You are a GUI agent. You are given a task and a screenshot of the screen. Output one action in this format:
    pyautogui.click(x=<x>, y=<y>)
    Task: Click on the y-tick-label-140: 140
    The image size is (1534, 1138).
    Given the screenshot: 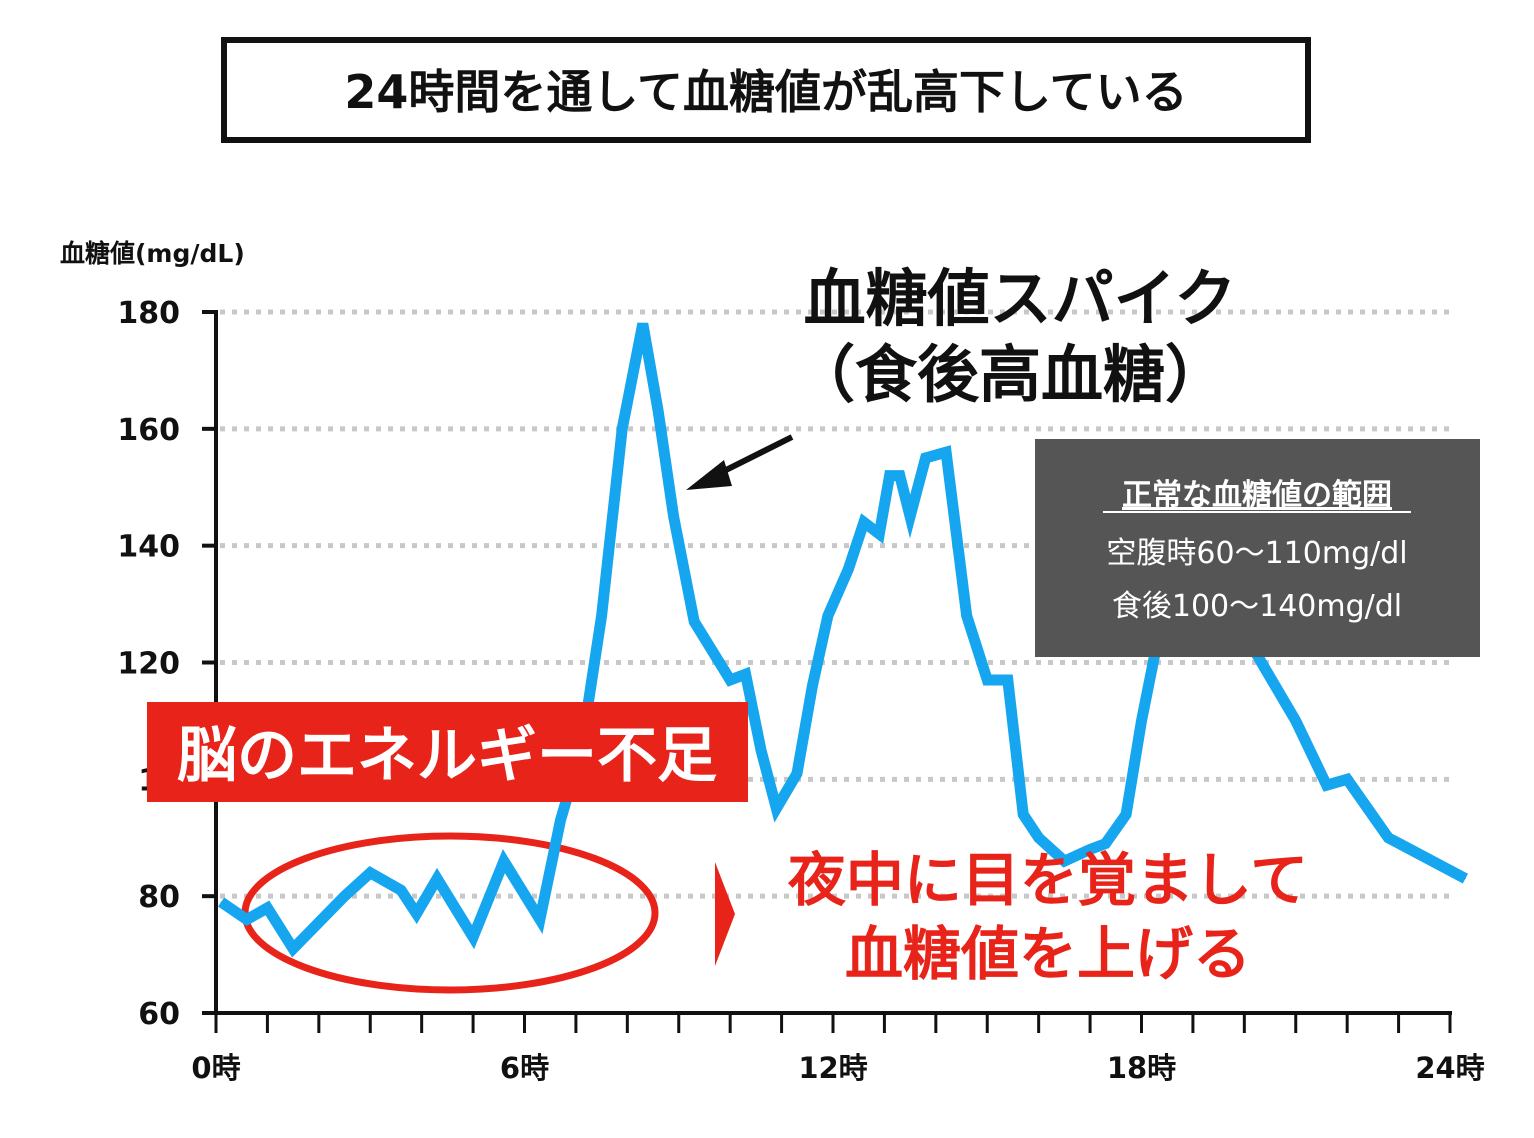 What is the action you would take?
    pyautogui.click(x=148, y=547)
    